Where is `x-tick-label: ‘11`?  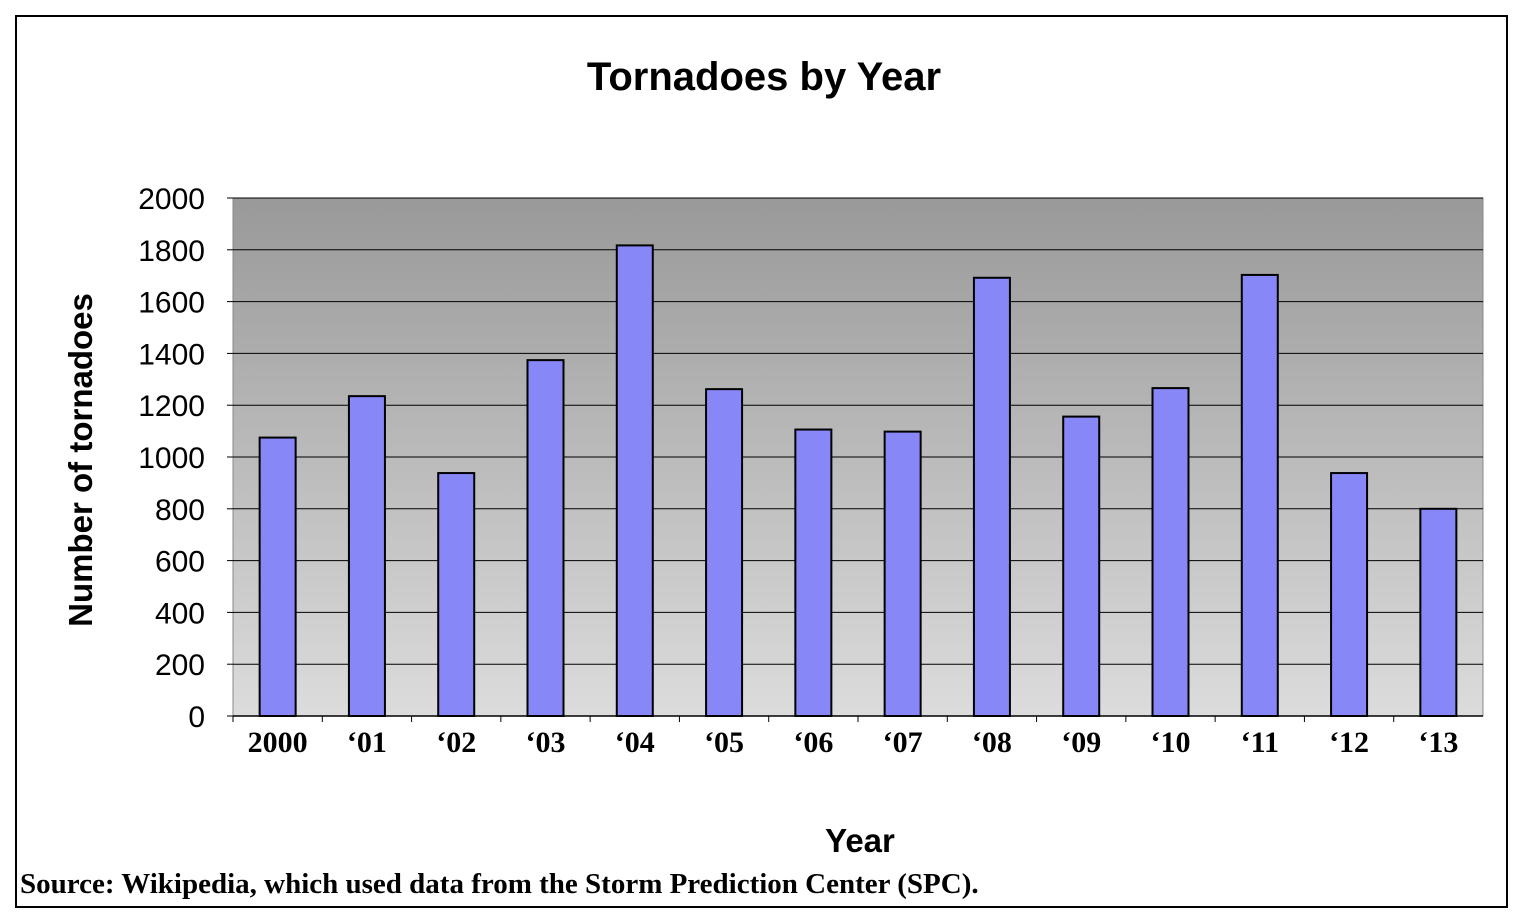
x-tick-label: ‘11 is located at coordinates (1260, 742).